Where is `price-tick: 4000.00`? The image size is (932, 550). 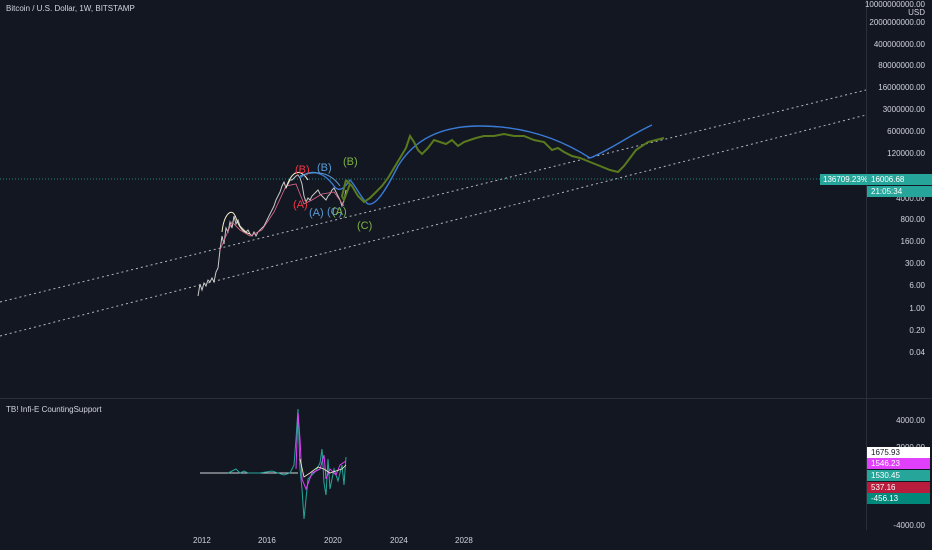 price-tick: 4000.00 is located at coordinates (910, 198).